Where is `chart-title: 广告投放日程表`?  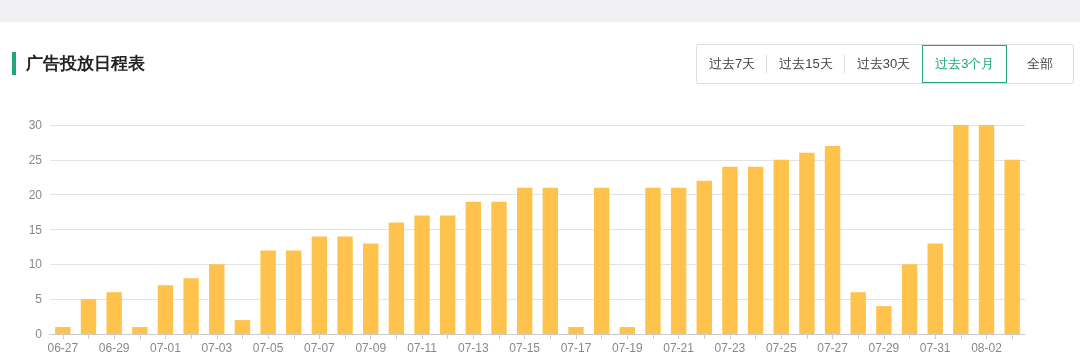
chart-title: 广告投放日程表 is located at coordinates (78, 63).